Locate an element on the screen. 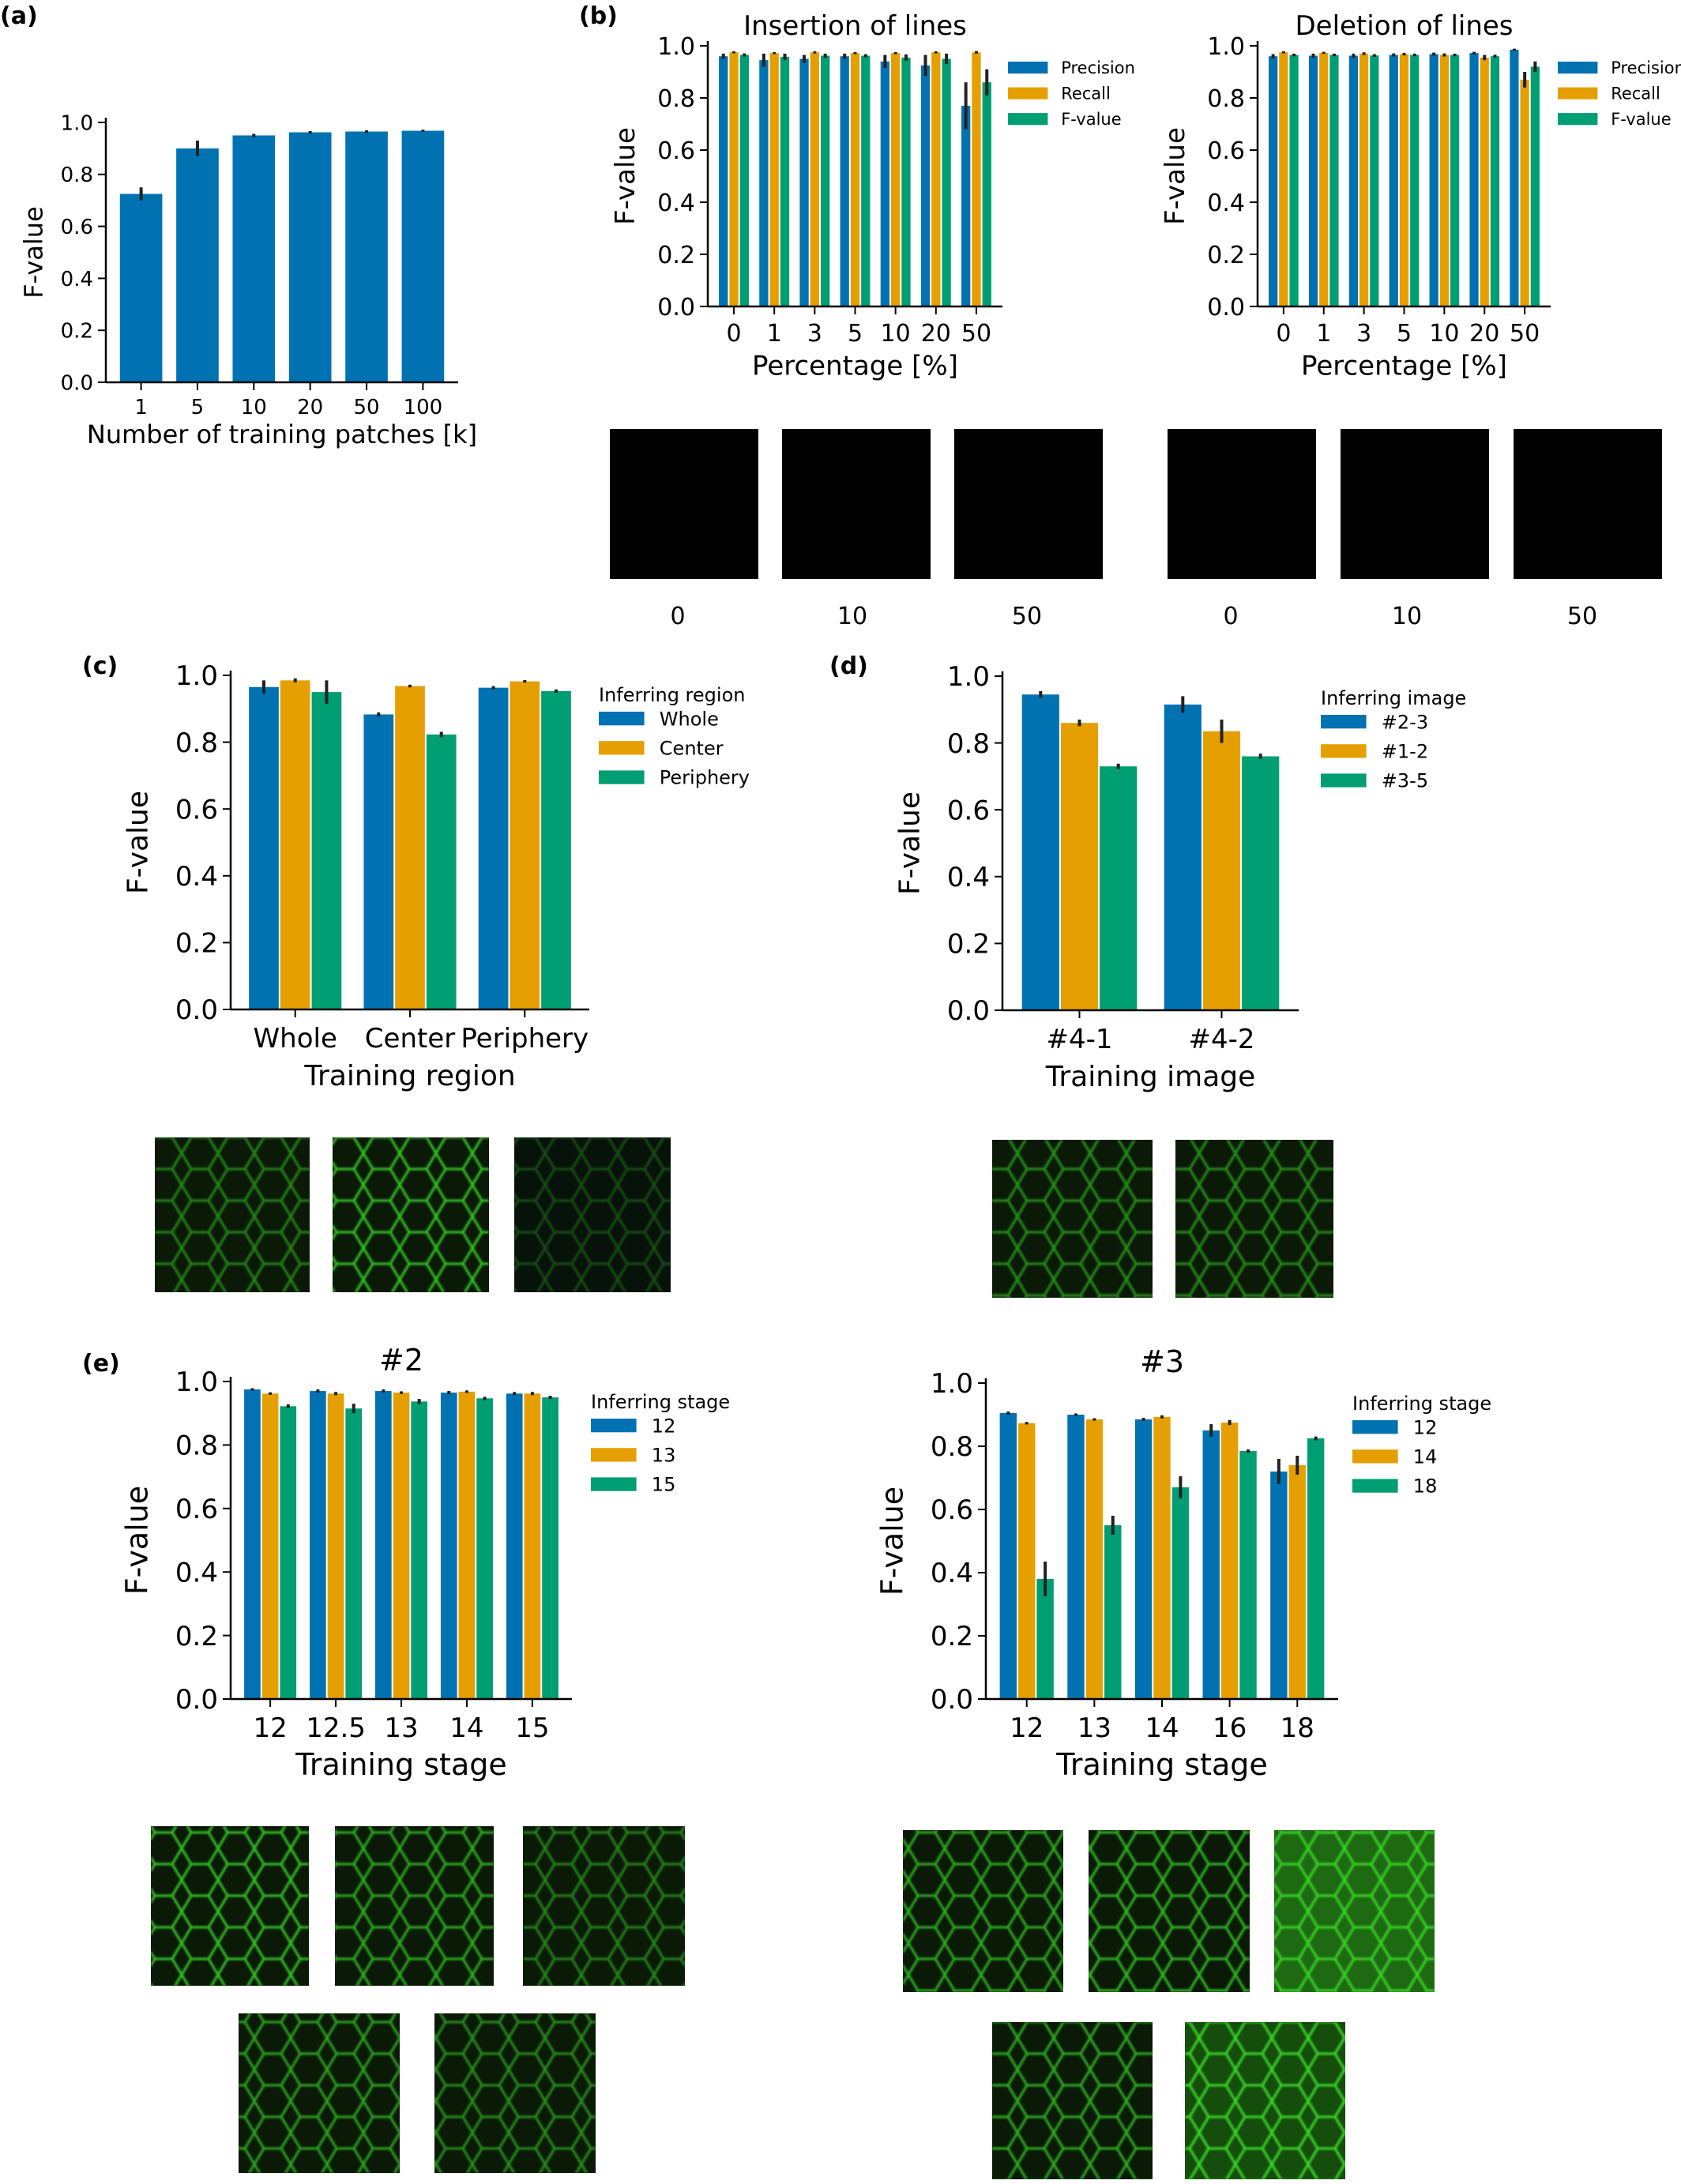  y-tick-label: 0.4 is located at coordinates (1226, 203).